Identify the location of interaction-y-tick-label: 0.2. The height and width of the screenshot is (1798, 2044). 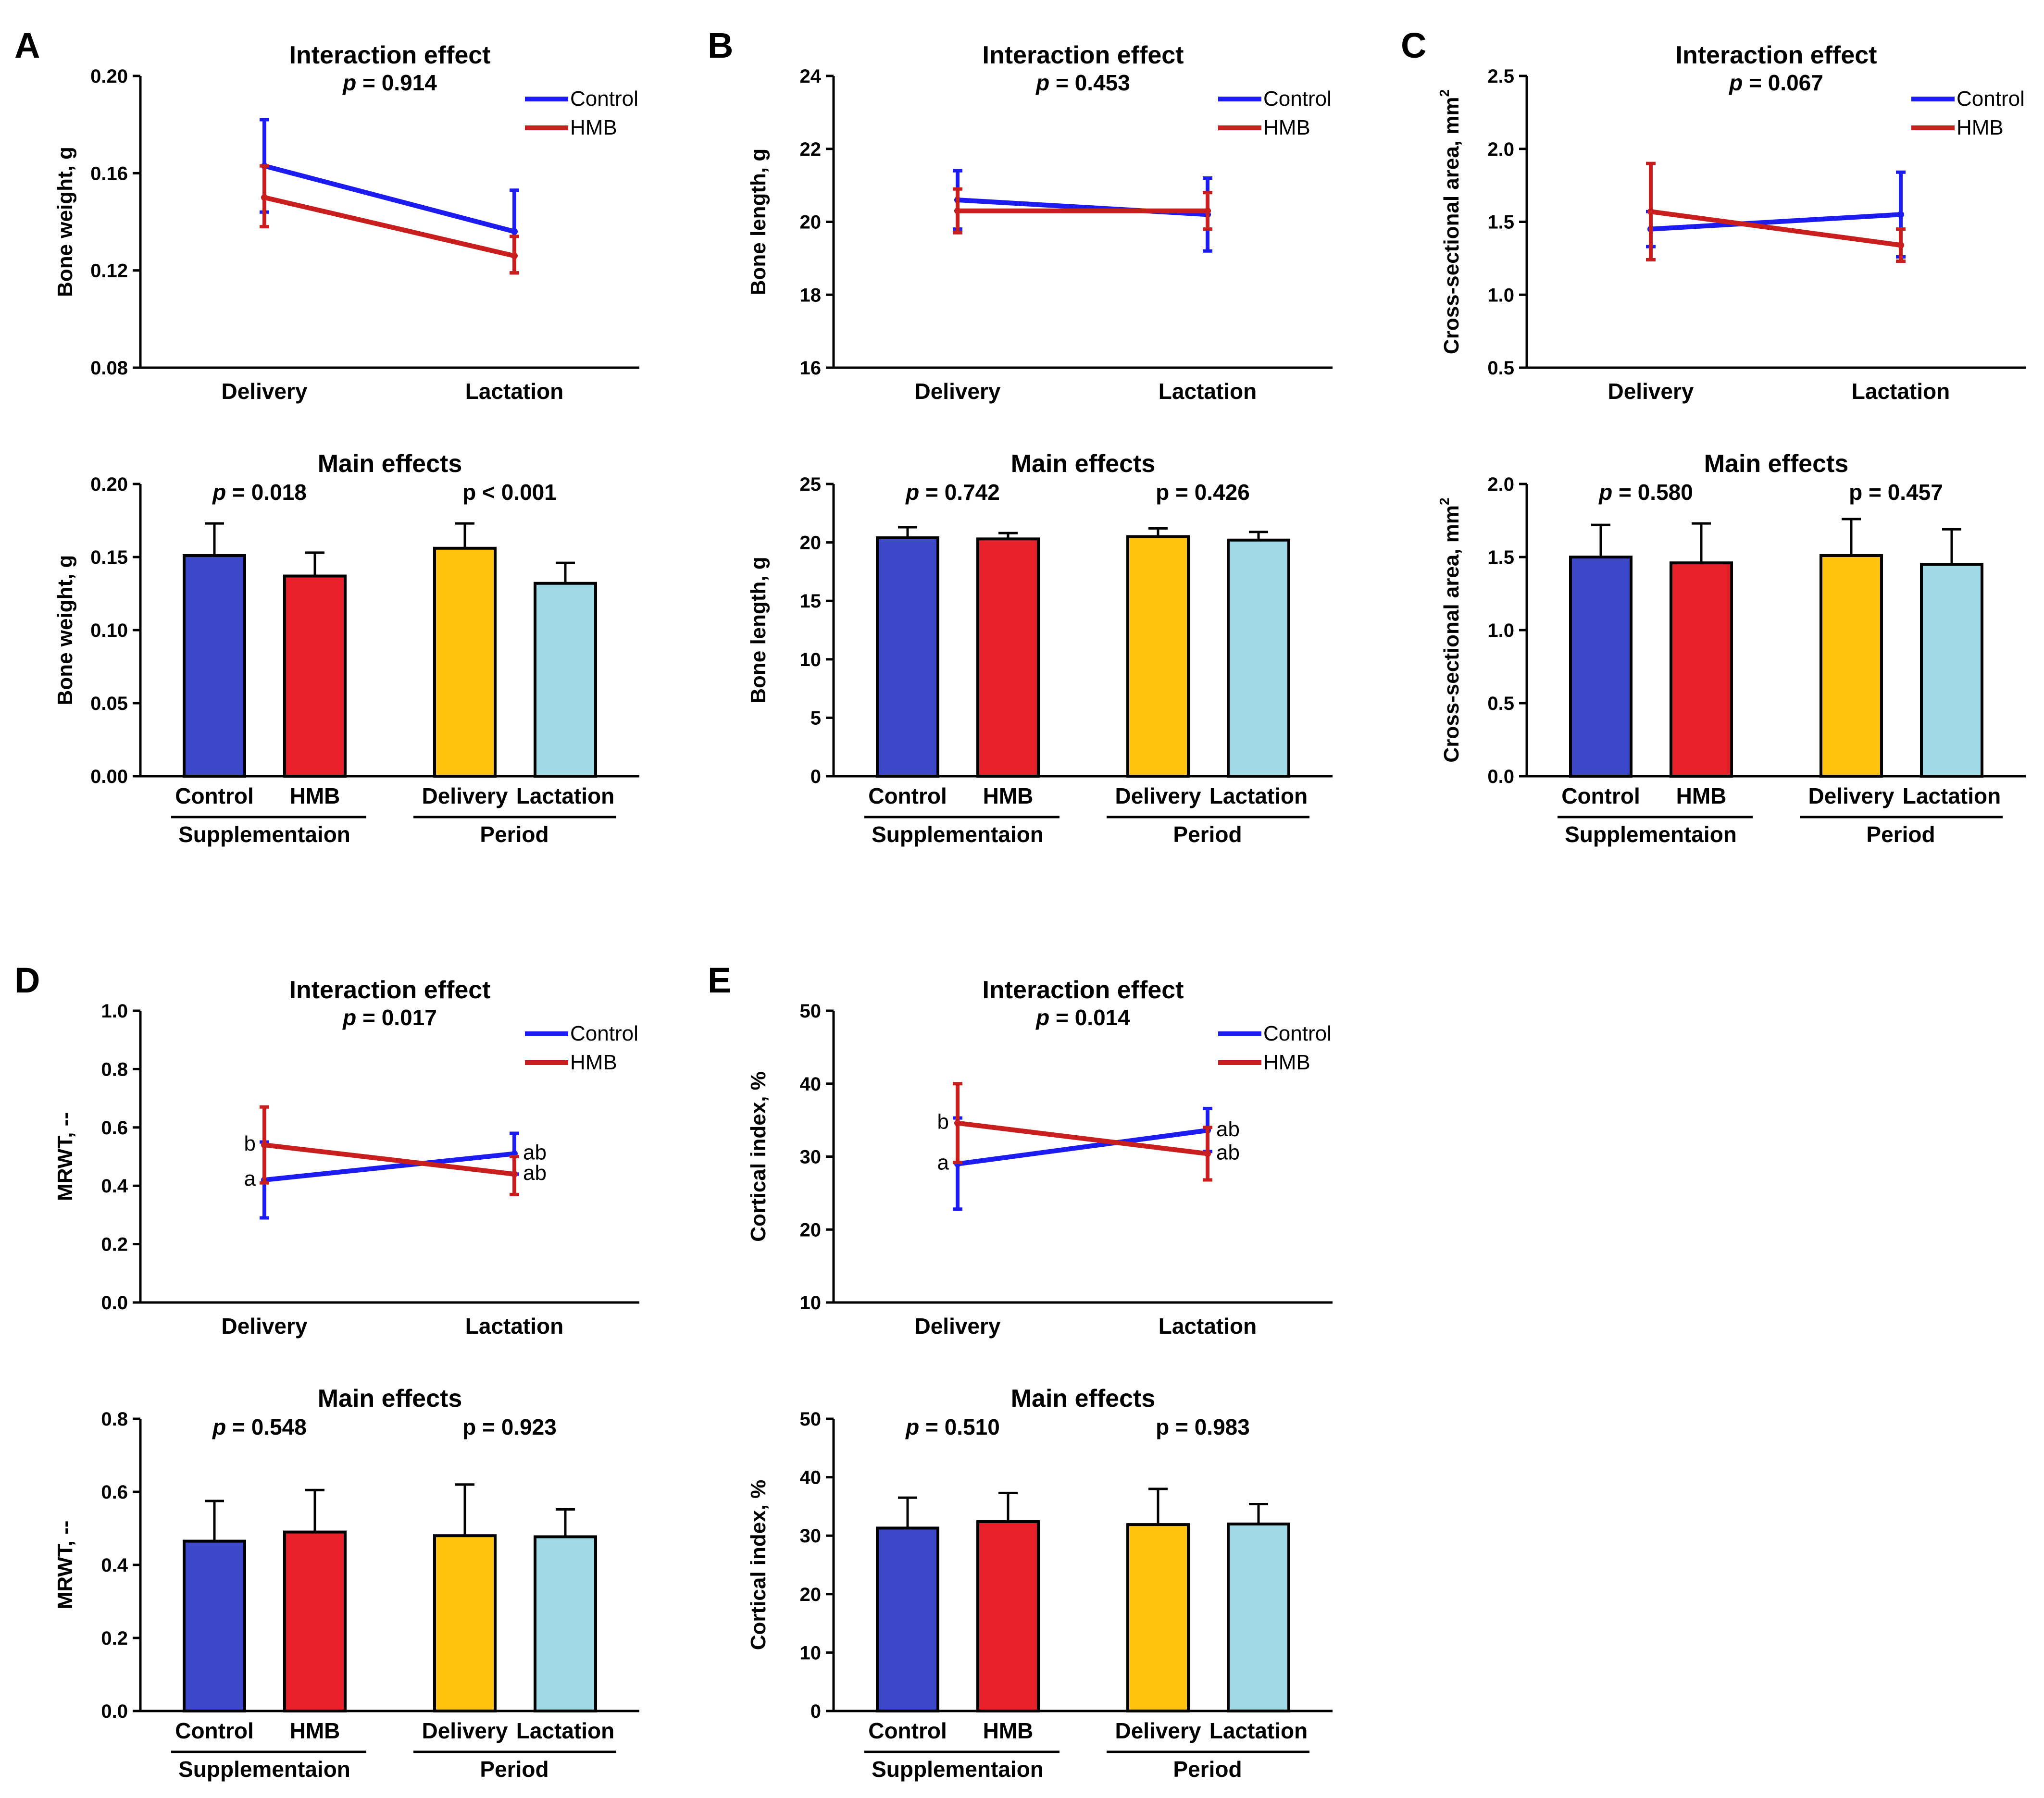
(114, 1244).